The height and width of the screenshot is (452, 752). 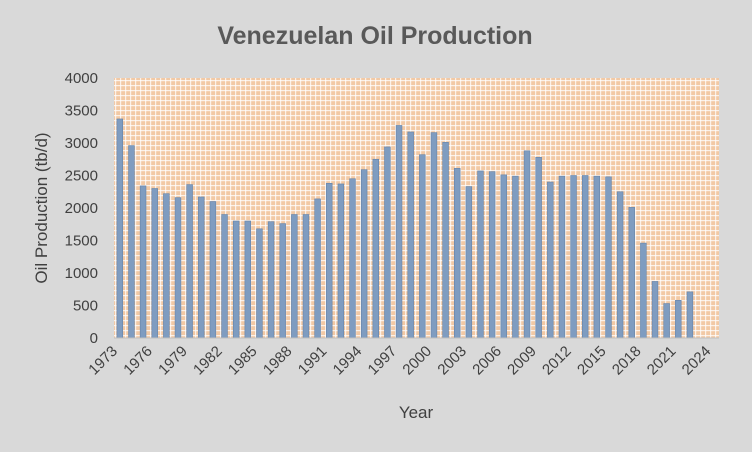 I want to click on y-tick-label: 2500, so click(x=81, y=176).